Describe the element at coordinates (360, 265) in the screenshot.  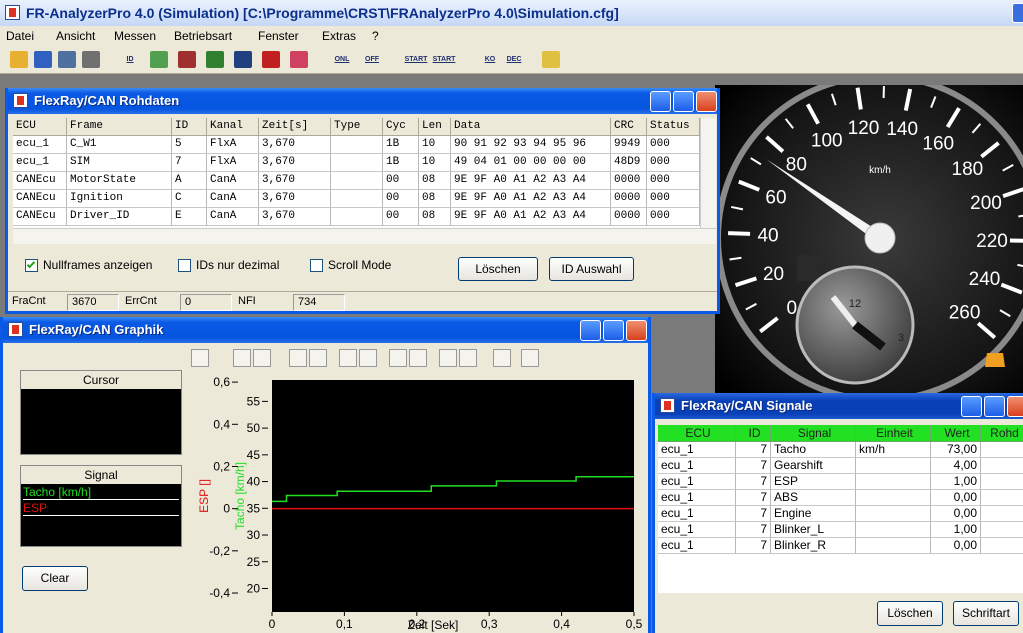
I see `checkbox-label: Scroll Mode` at that location.